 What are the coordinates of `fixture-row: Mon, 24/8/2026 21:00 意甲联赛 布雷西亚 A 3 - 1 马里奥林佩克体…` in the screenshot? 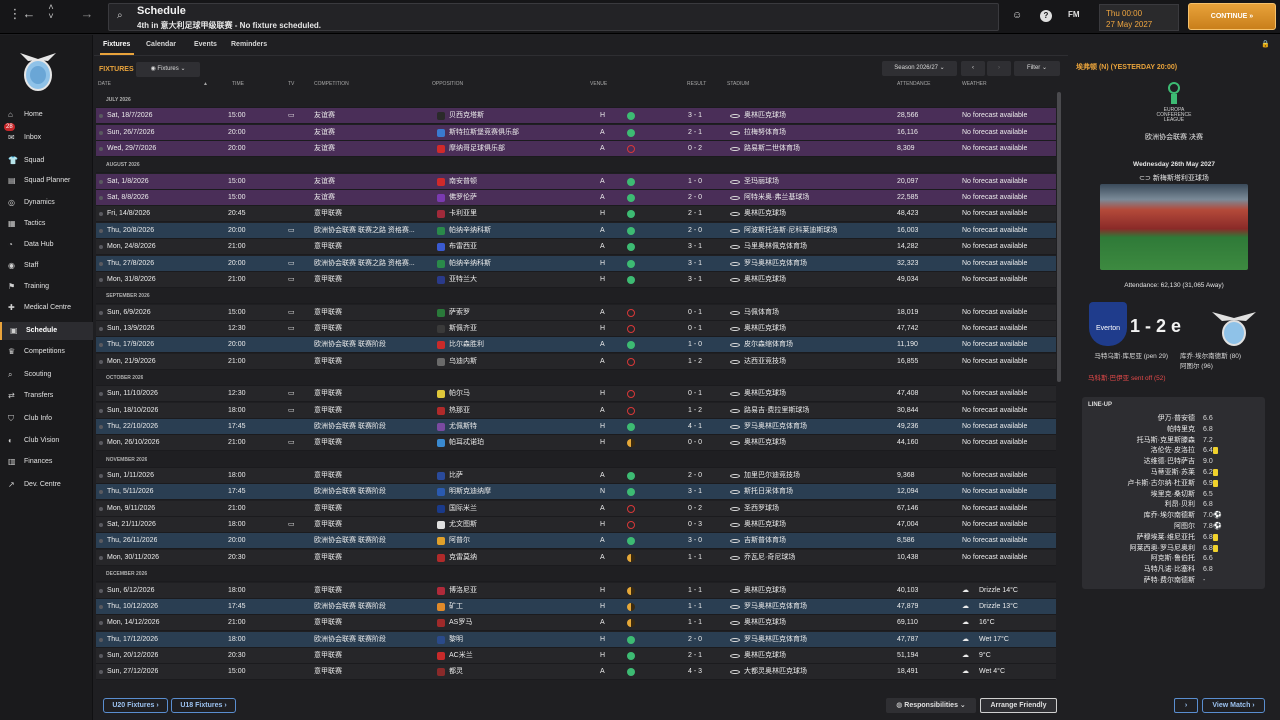 It's located at (576, 247).